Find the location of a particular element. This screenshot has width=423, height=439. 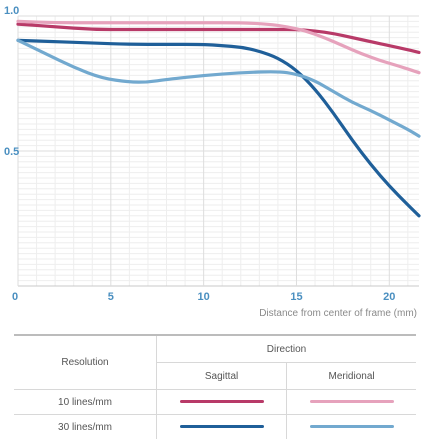

x-tick-label: 0 is located at coordinates (15, 297).